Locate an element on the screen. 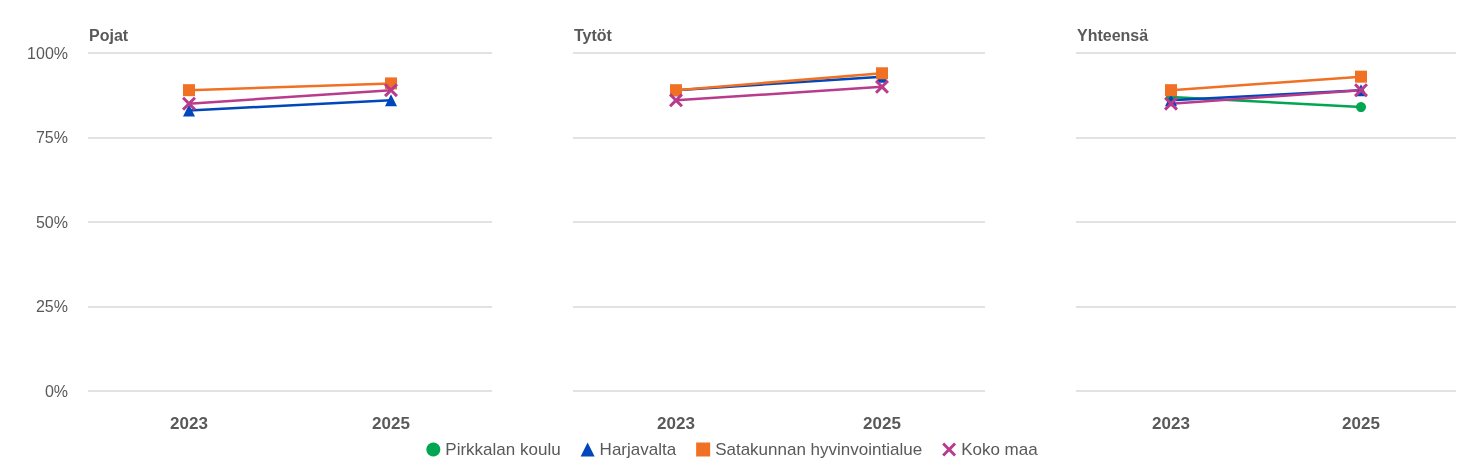  y-tick-label: 50% is located at coordinates (51, 222).